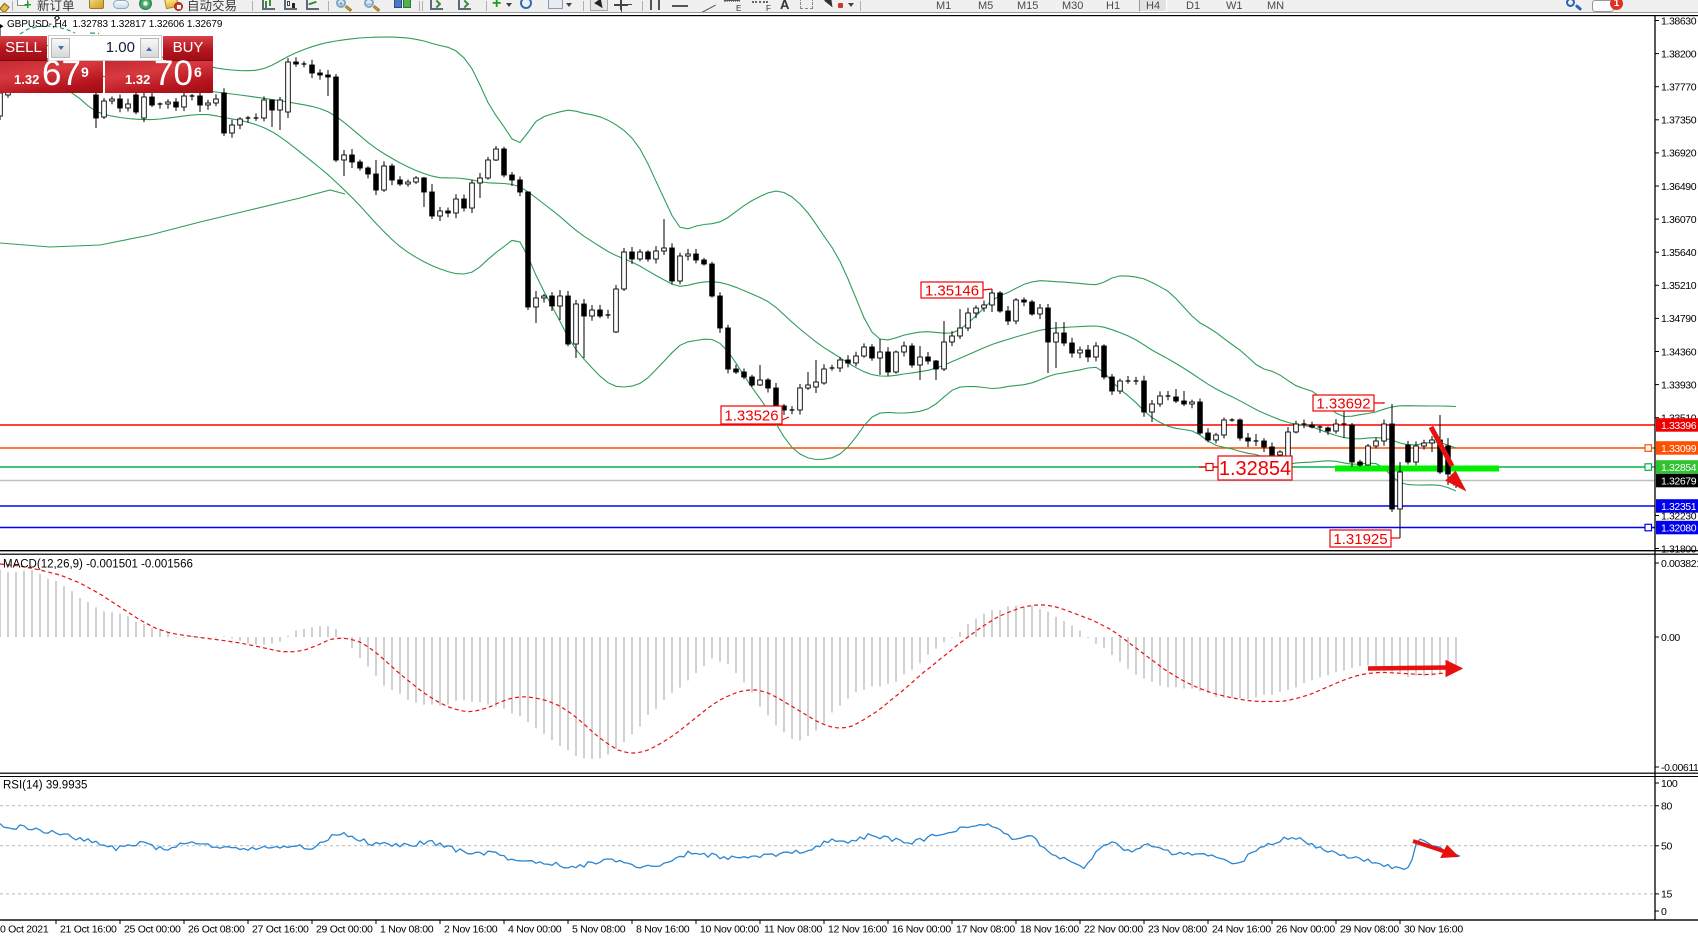 The width and height of the screenshot is (1698, 943). I want to click on svg-text: -0.006117, so click(1679, 768).